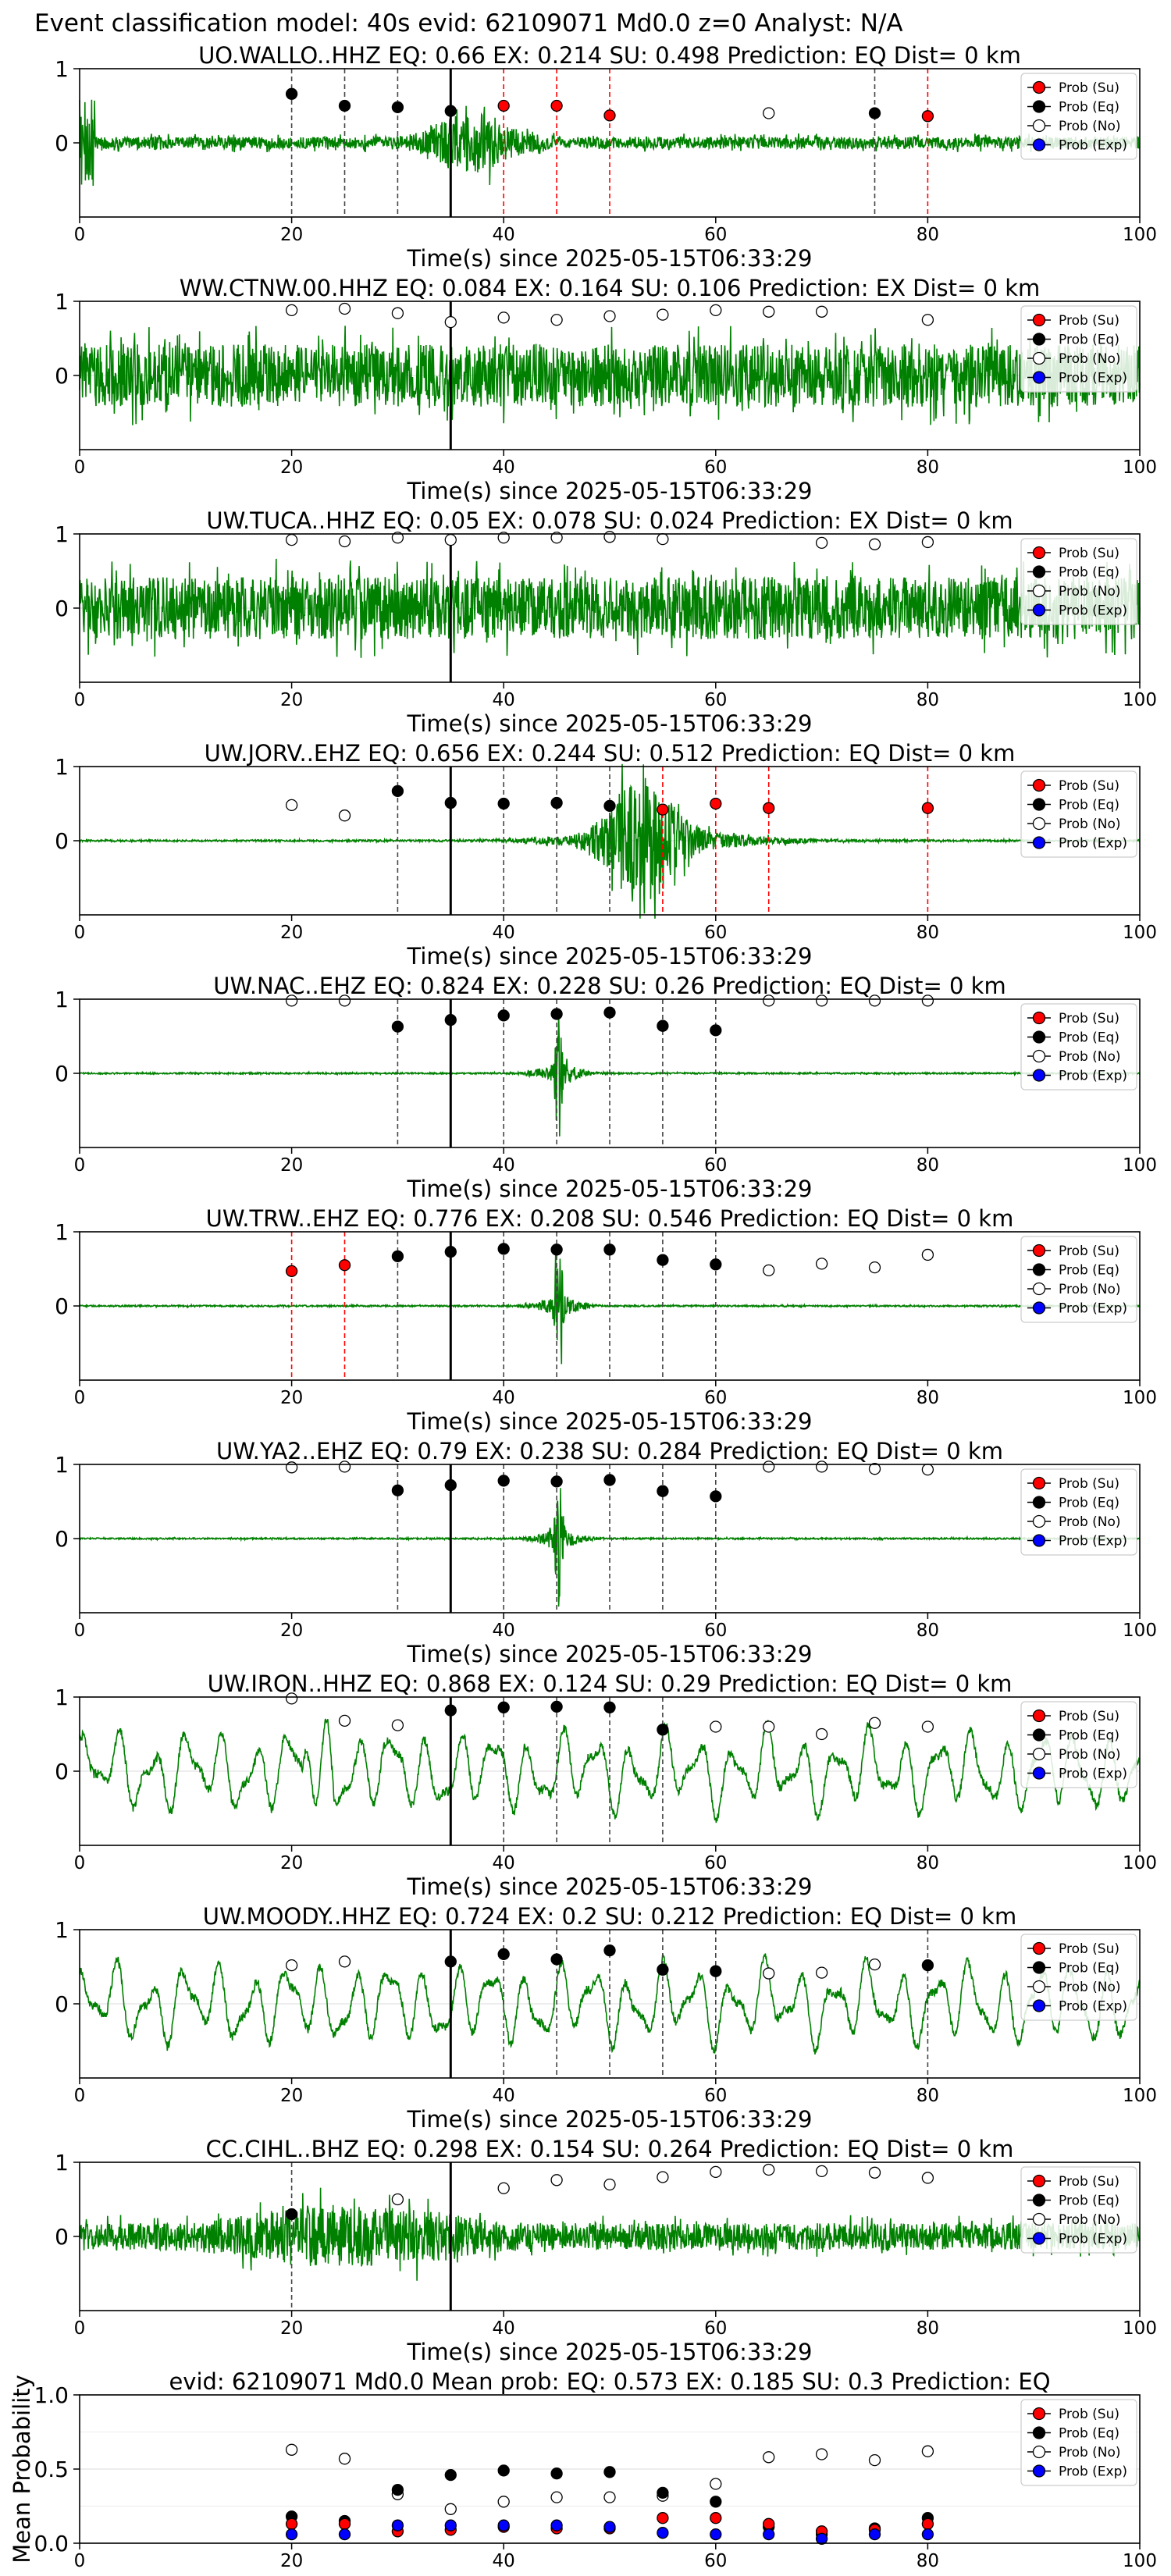 Image resolution: width=1171 pixels, height=2576 pixels. Describe the element at coordinates (610, 2234) in the screenshot. I see `waveform-trace` at that location.